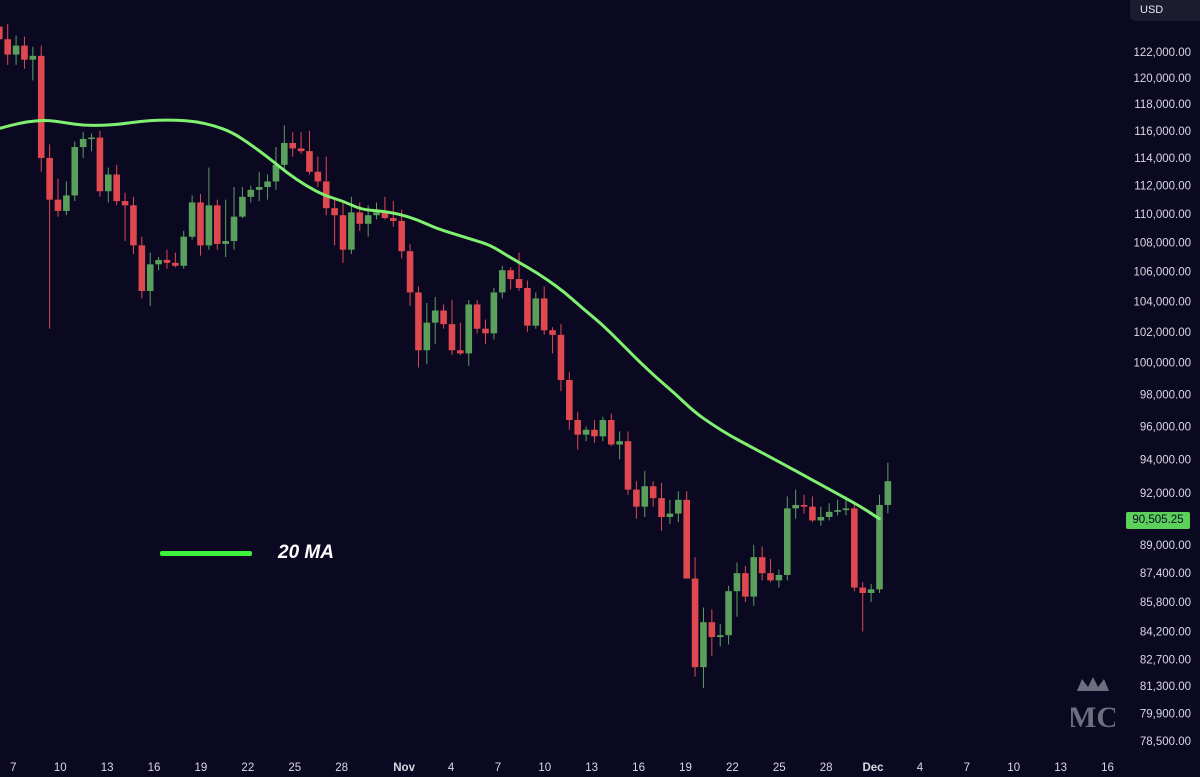 The height and width of the screenshot is (777, 1200). I want to click on date-tick-label: 10, so click(1013, 768).